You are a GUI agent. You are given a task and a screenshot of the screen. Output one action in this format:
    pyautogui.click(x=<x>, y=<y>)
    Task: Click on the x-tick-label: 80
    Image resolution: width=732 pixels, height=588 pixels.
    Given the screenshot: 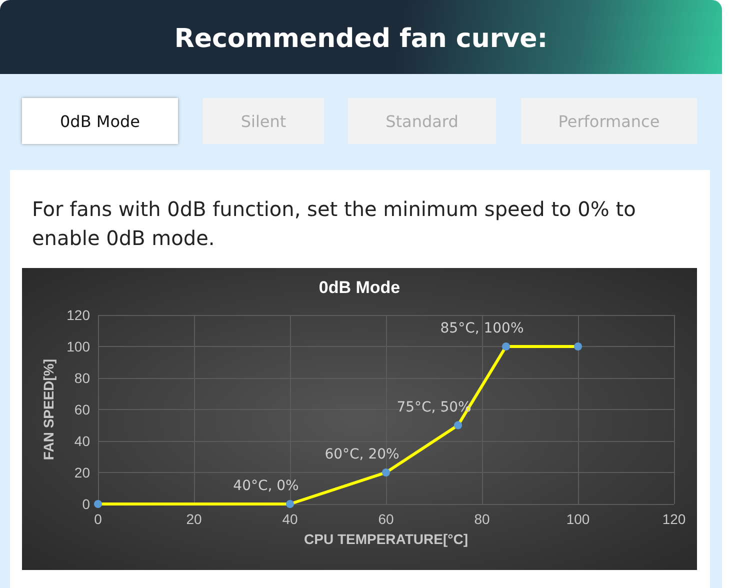 What is the action you would take?
    pyautogui.click(x=482, y=519)
    